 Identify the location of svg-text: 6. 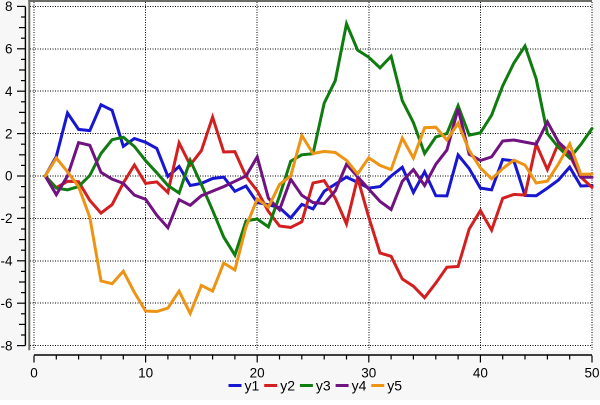
(9, 49).